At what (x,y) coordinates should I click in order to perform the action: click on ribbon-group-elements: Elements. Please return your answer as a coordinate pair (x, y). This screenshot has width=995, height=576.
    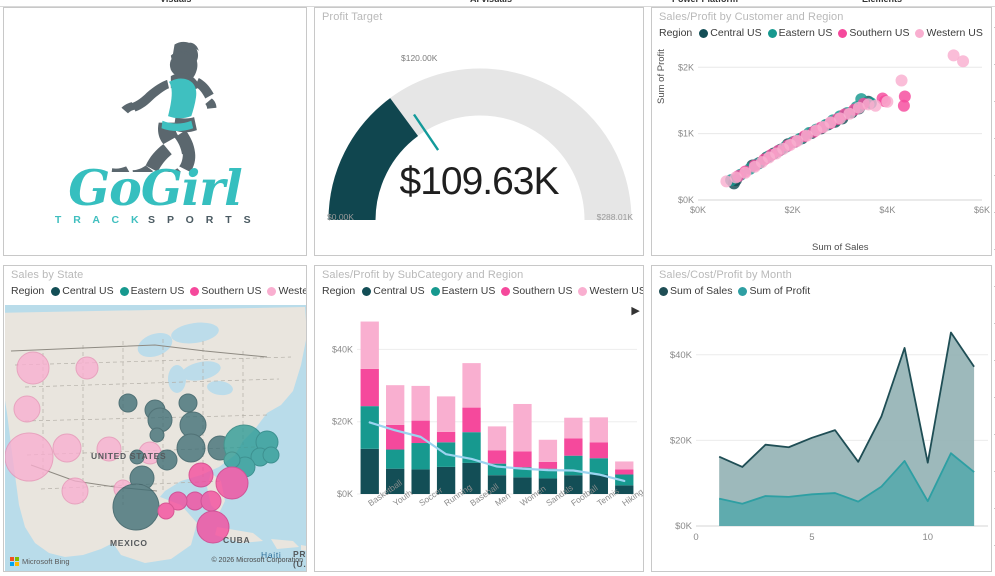
    Looking at the image, I should click on (882, 2).